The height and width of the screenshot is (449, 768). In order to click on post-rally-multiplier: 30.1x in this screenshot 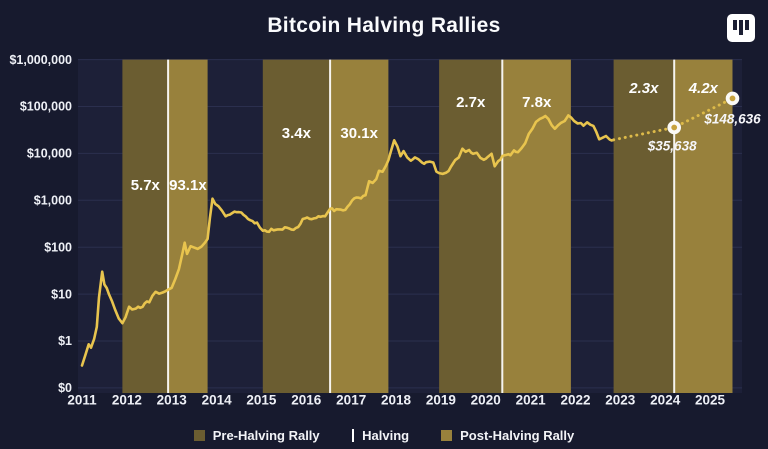, I will do `click(359, 133)`.